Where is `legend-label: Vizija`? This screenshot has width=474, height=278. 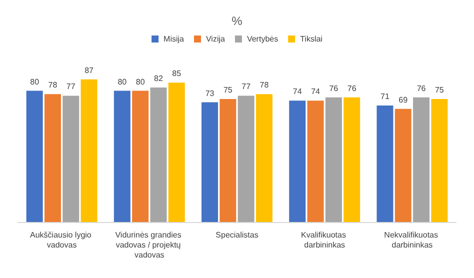
legend-label: Vizija is located at coordinates (216, 39).